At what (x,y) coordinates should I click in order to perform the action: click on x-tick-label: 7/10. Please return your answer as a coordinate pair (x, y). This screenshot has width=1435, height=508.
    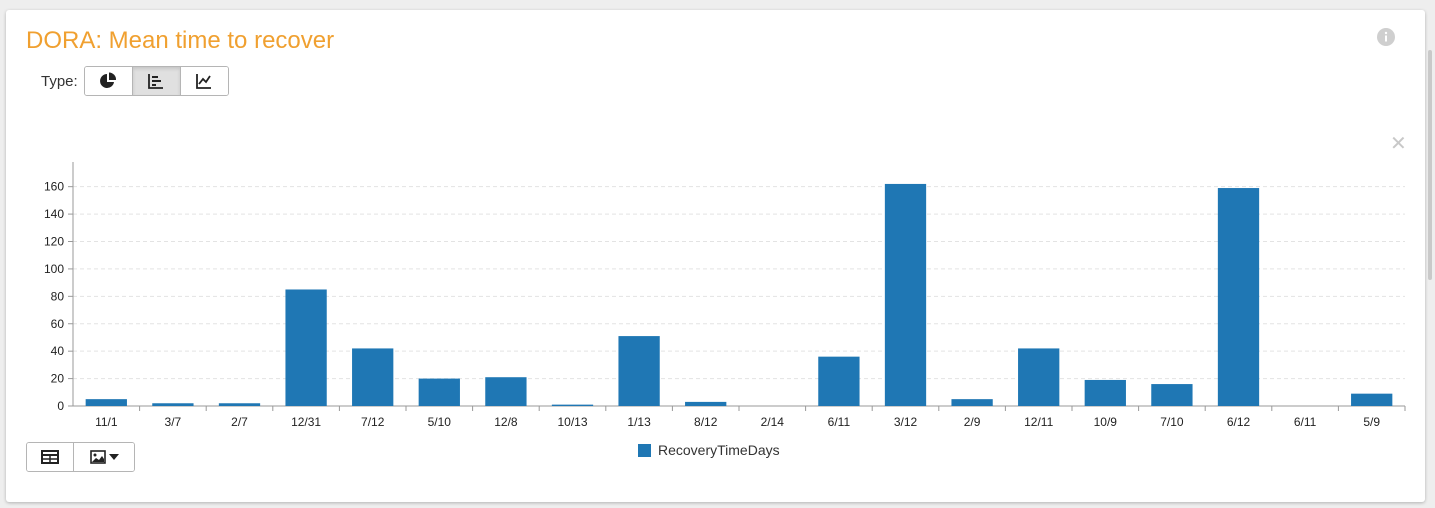
    Looking at the image, I should click on (1172, 422).